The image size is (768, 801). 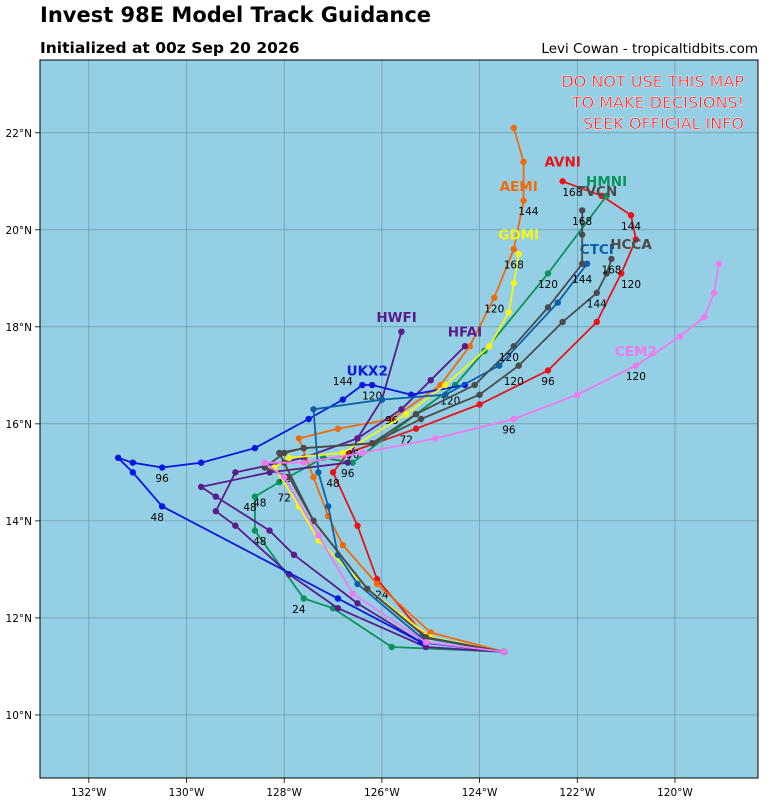 I want to click on model-name-label: HMNI, so click(x=606, y=182).